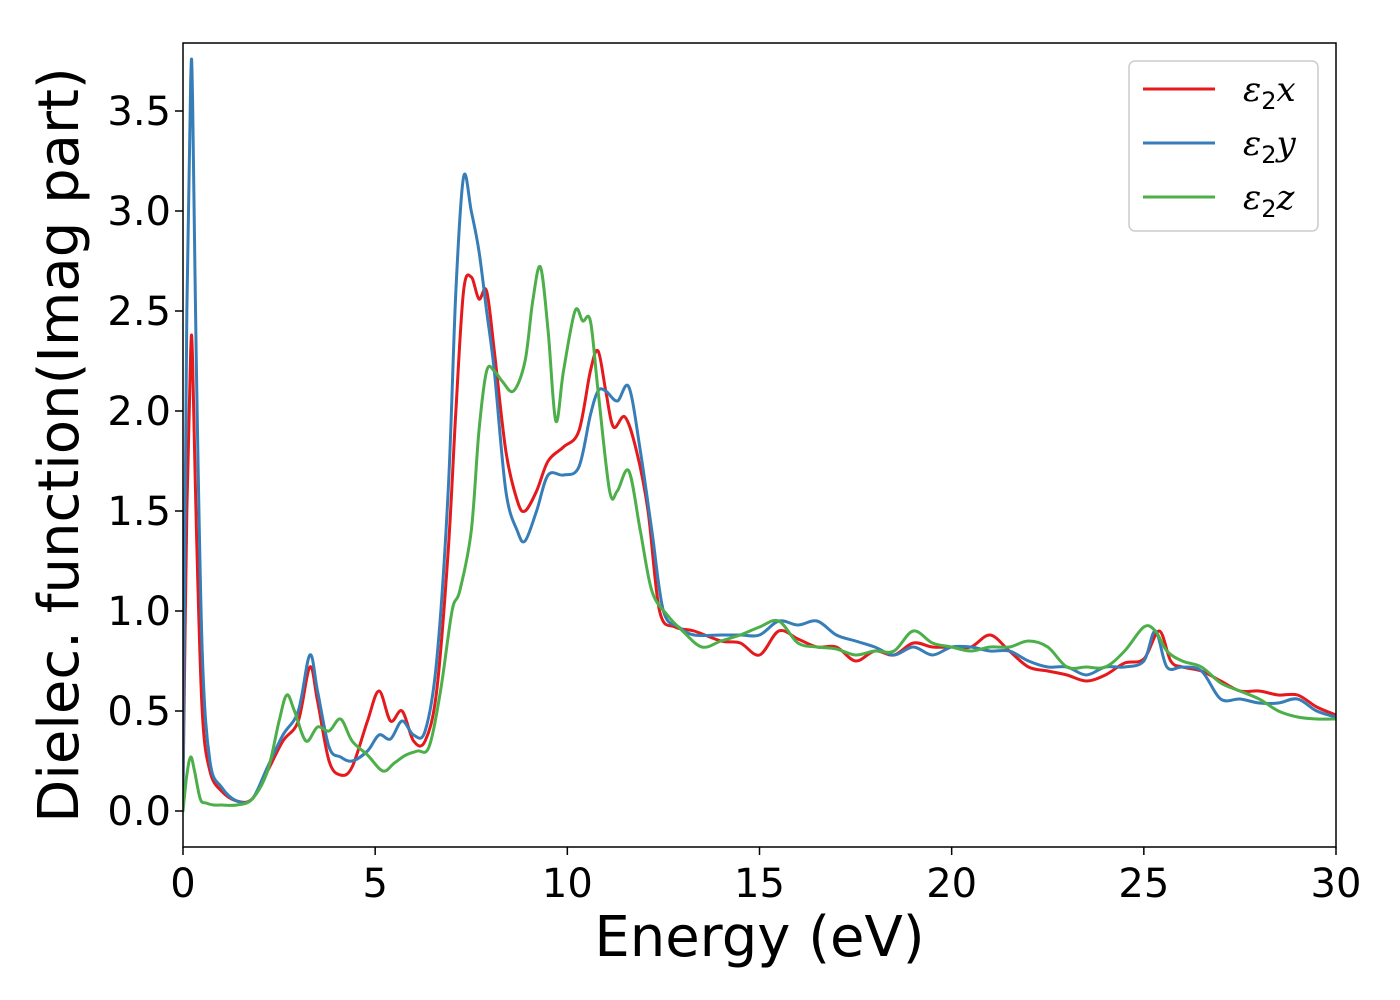 The height and width of the screenshot is (1000, 1400). Describe the element at coordinates (182, 884) in the screenshot. I see `x-tick-label: 0` at that location.